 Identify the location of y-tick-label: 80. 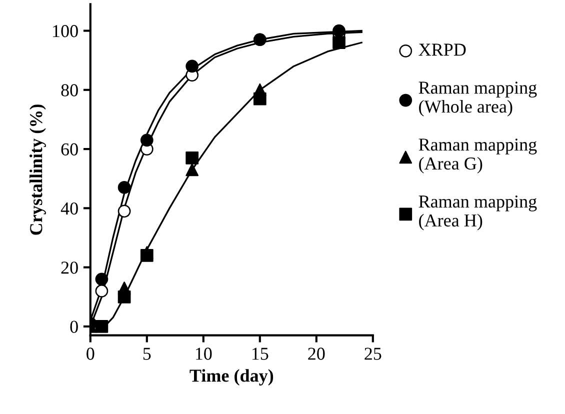
(69, 90).